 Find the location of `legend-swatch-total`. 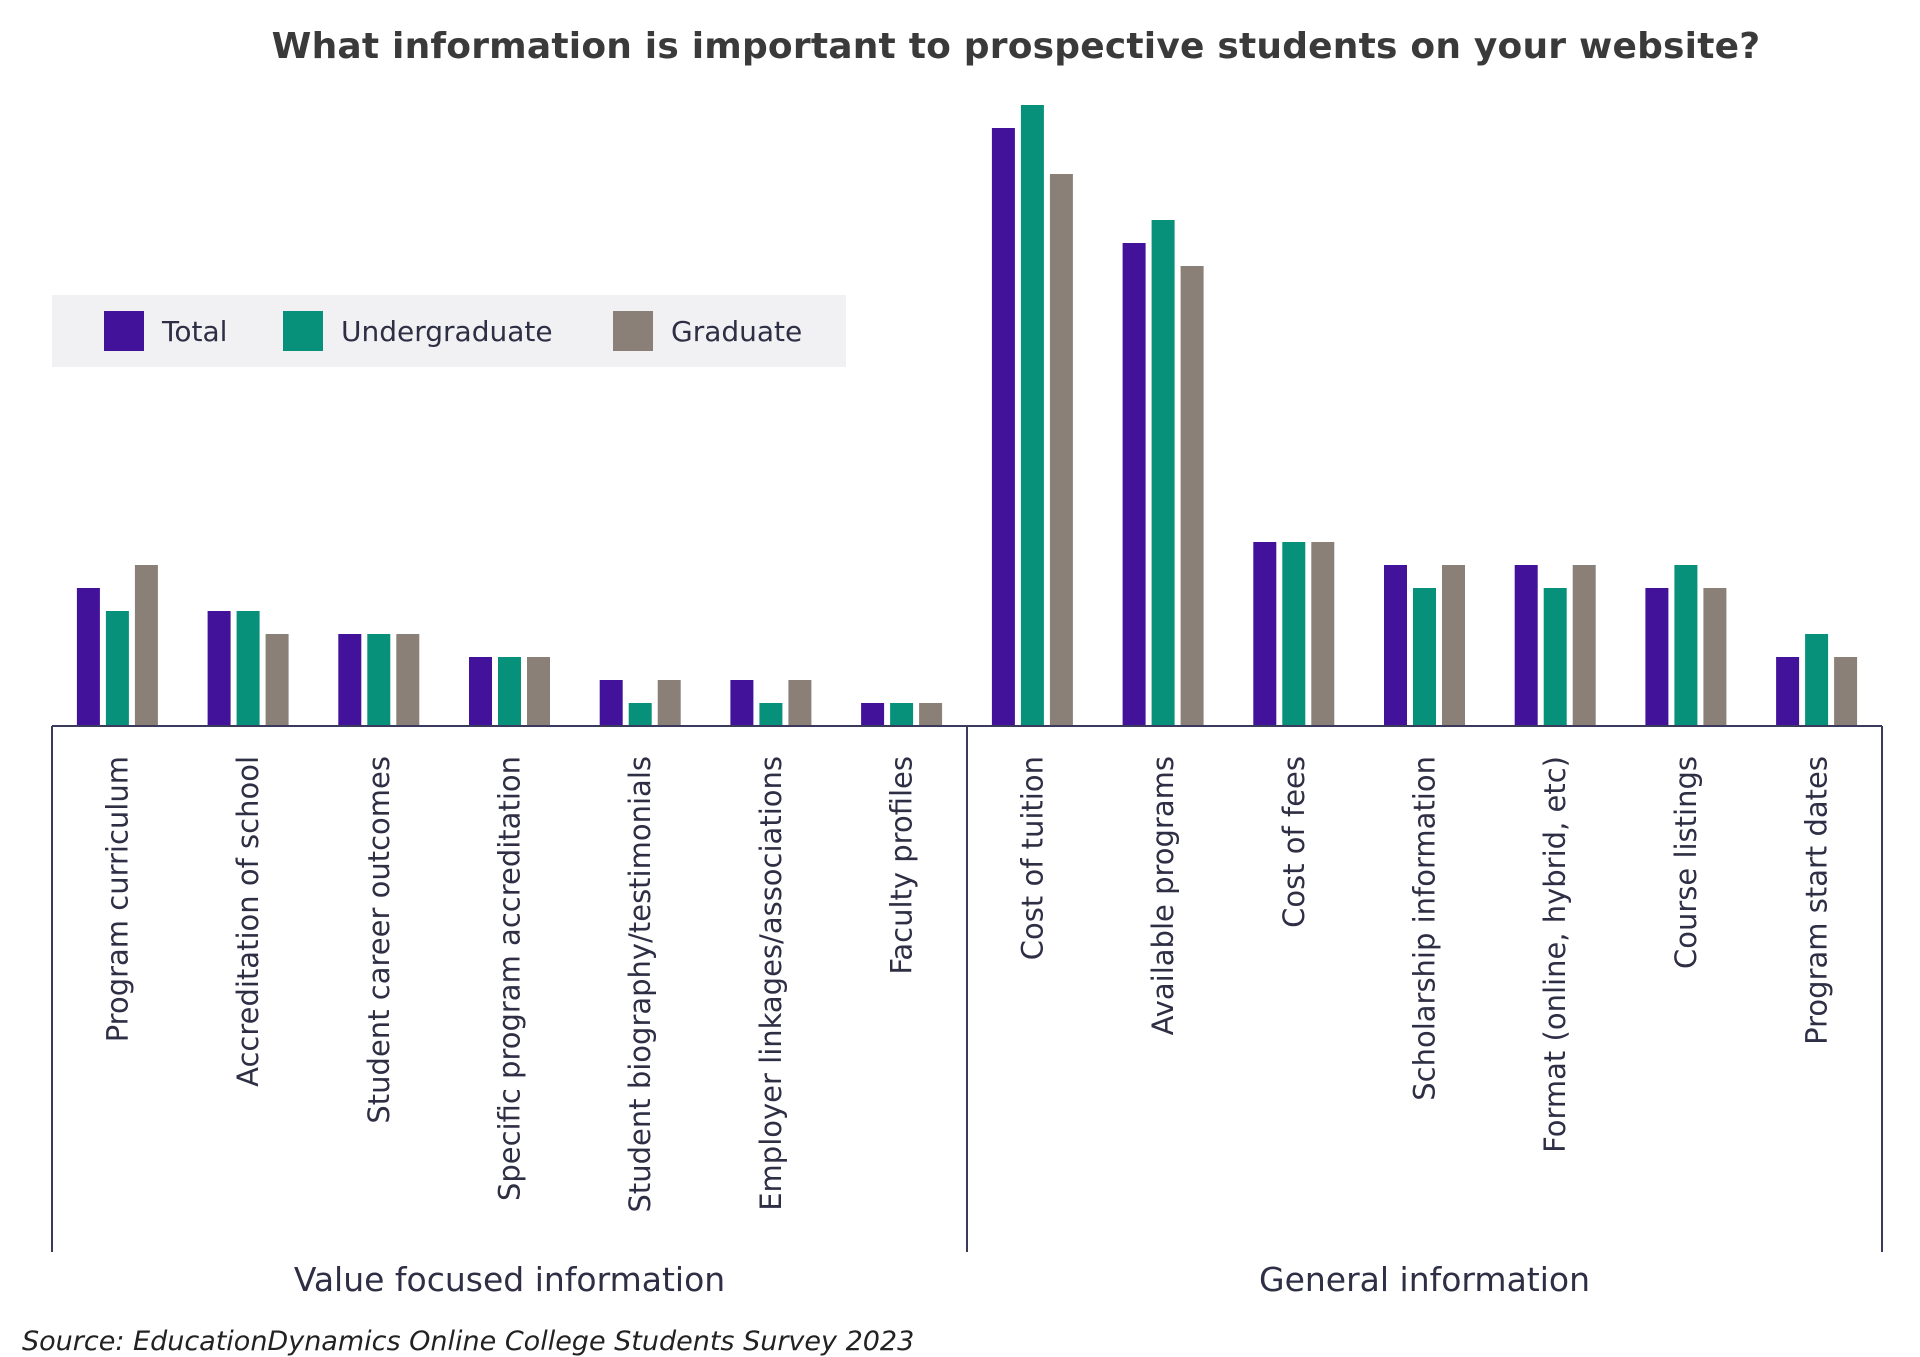

legend-swatch-total is located at coordinates (124, 331).